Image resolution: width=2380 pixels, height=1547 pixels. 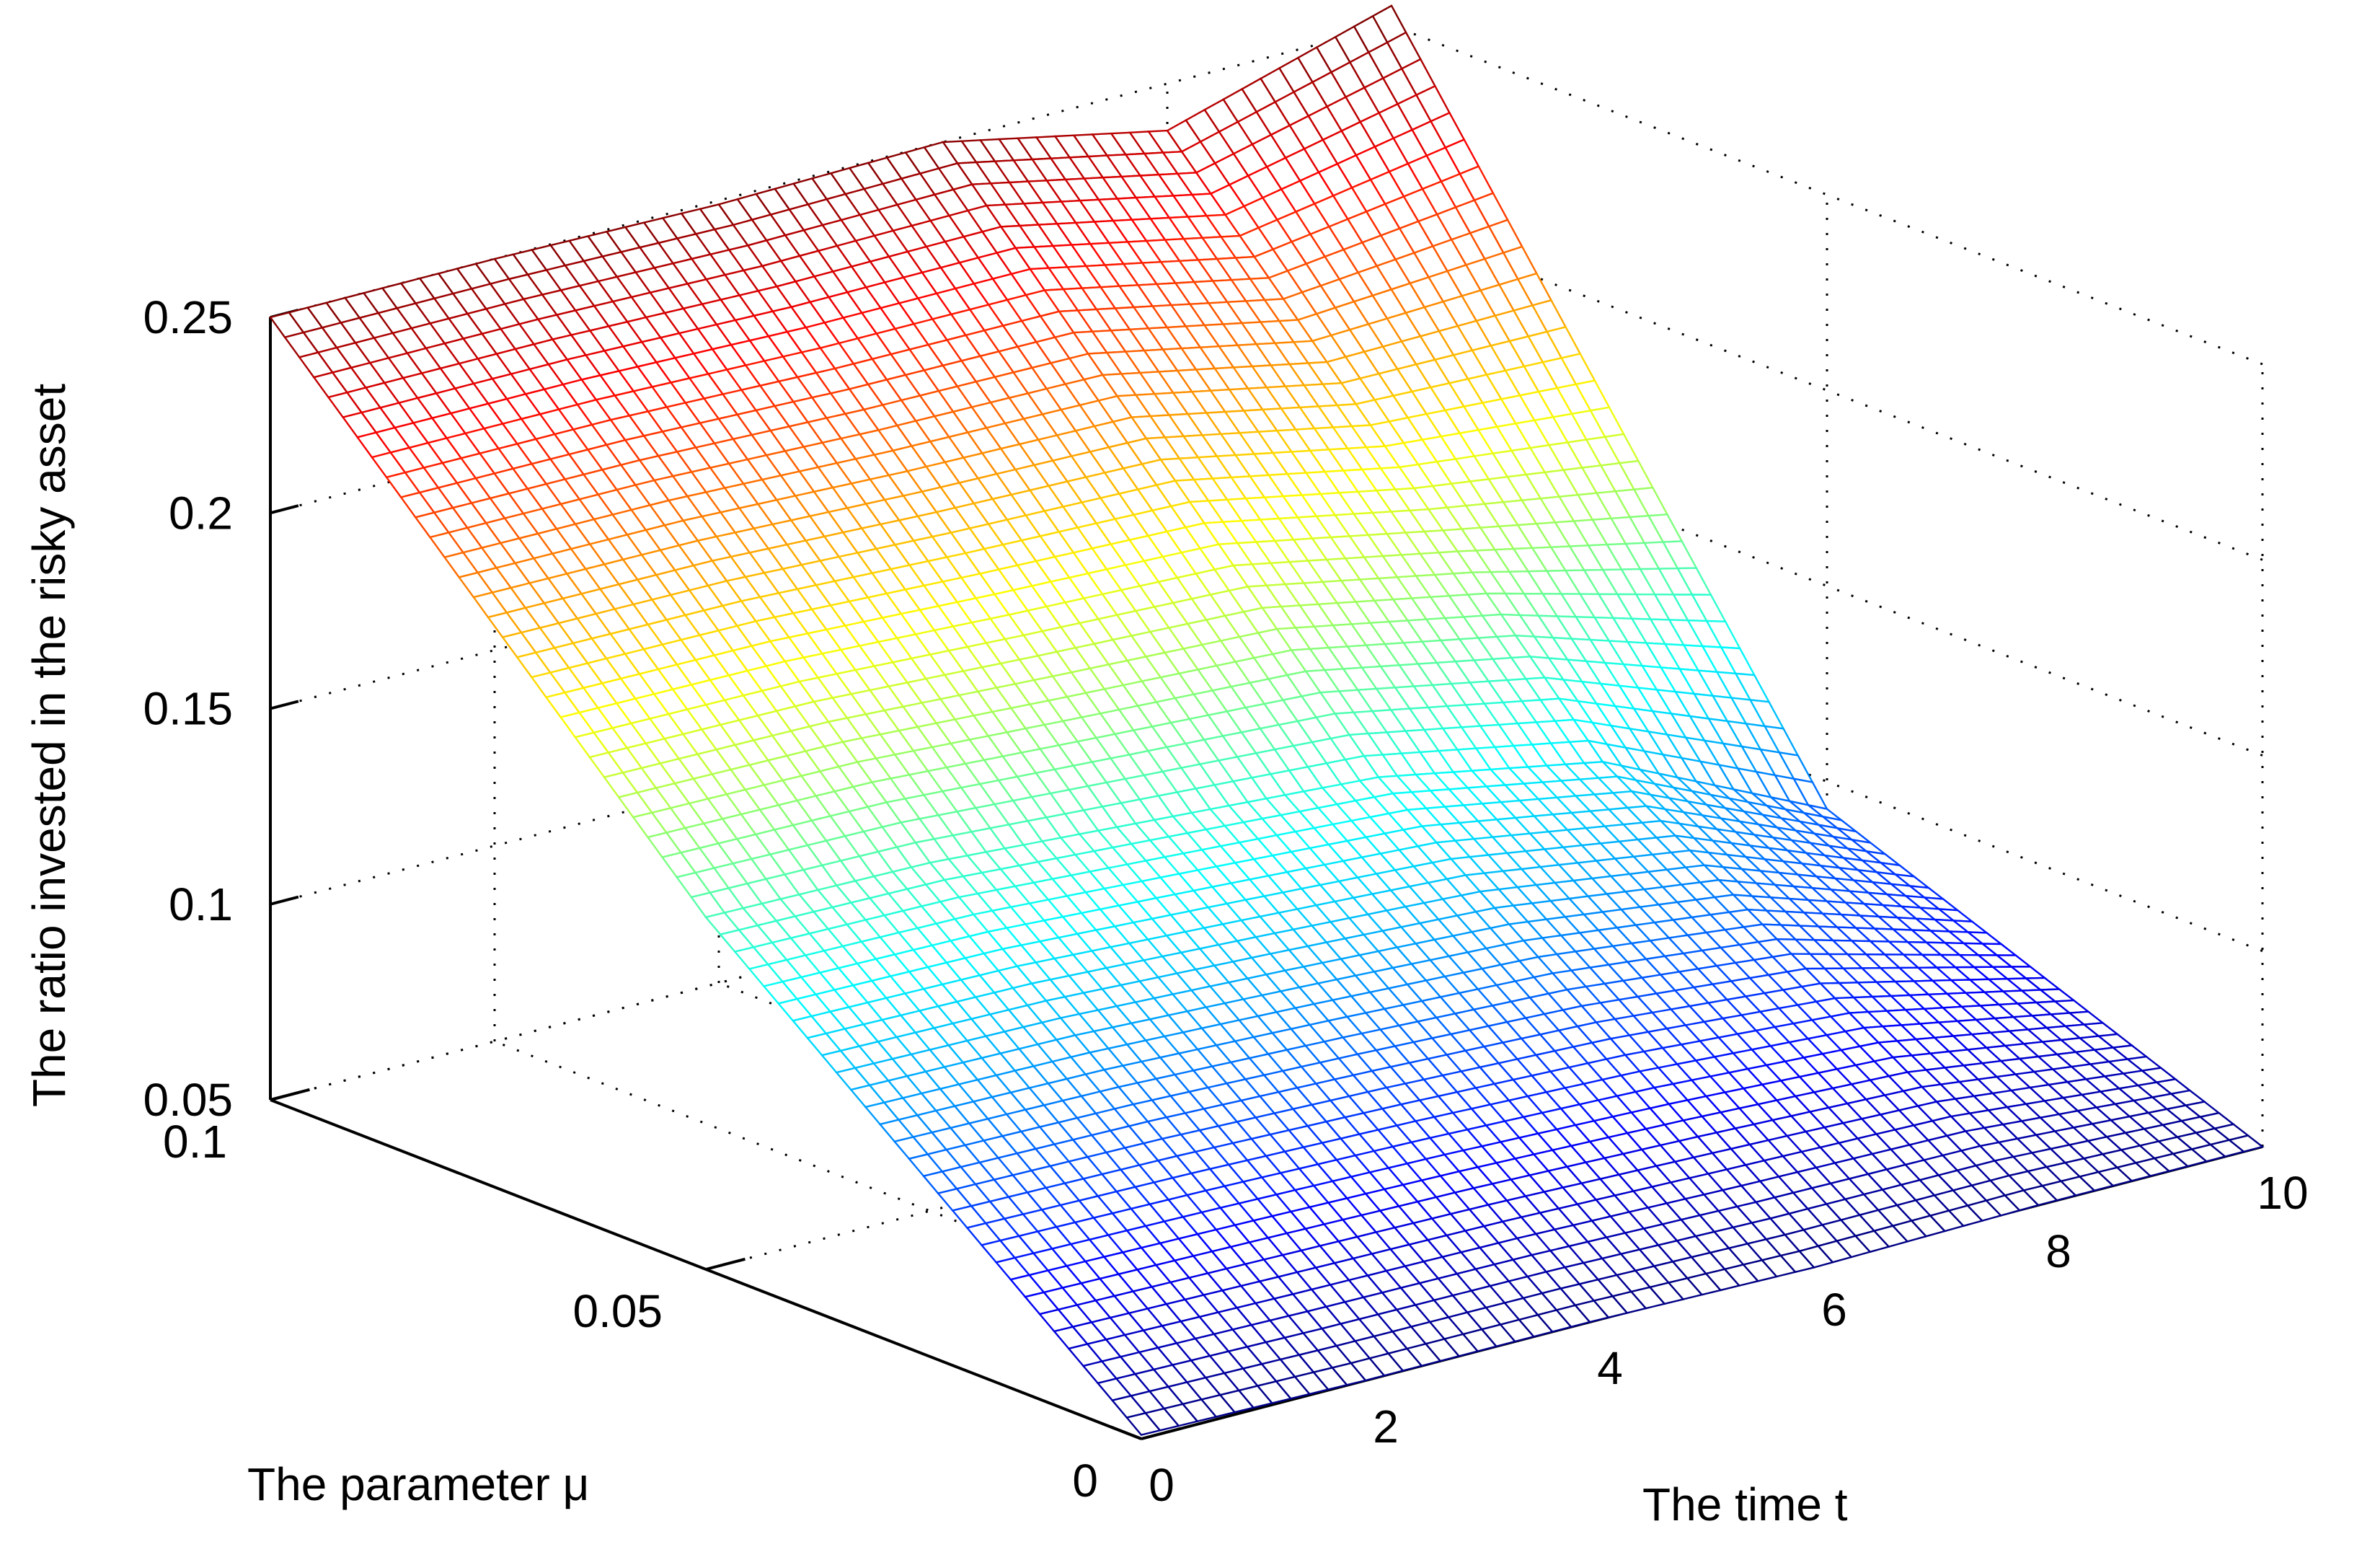 I want to click on y-tick-label: 0, so click(x=1085, y=1481).